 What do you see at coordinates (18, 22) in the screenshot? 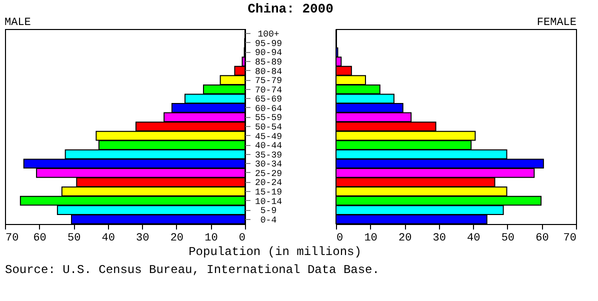
I see `chart-subtitle: MALE` at bounding box center [18, 22].